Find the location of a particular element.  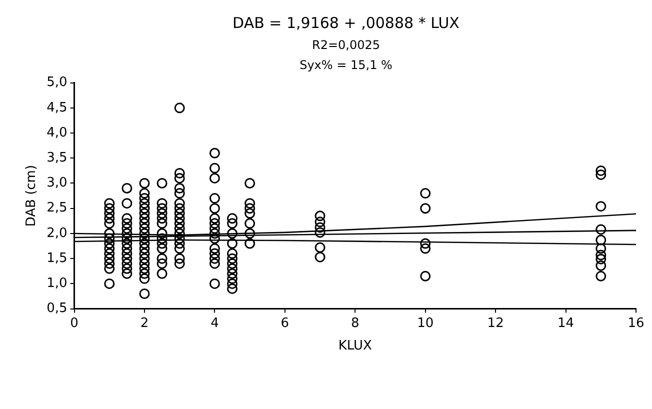

y-tick-label: 2,0 is located at coordinates (57, 233).